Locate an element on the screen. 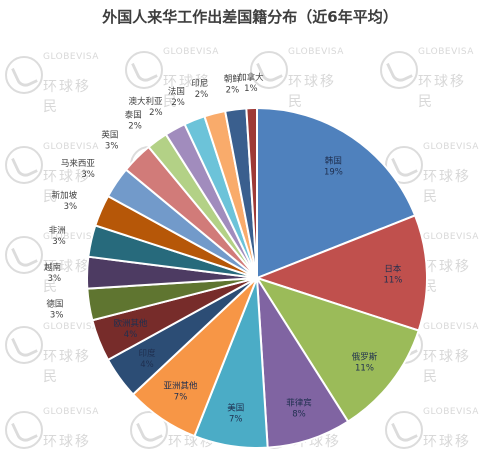 This screenshot has width=500, height=453. slice-name-label: 印度 is located at coordinates (147, 353).